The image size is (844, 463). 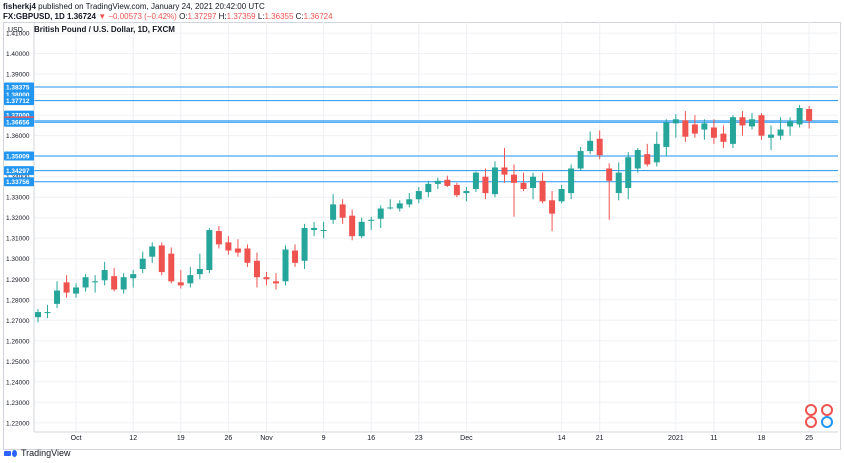 I want to click on x-tick-label: 12, so click(x=133, y=438).